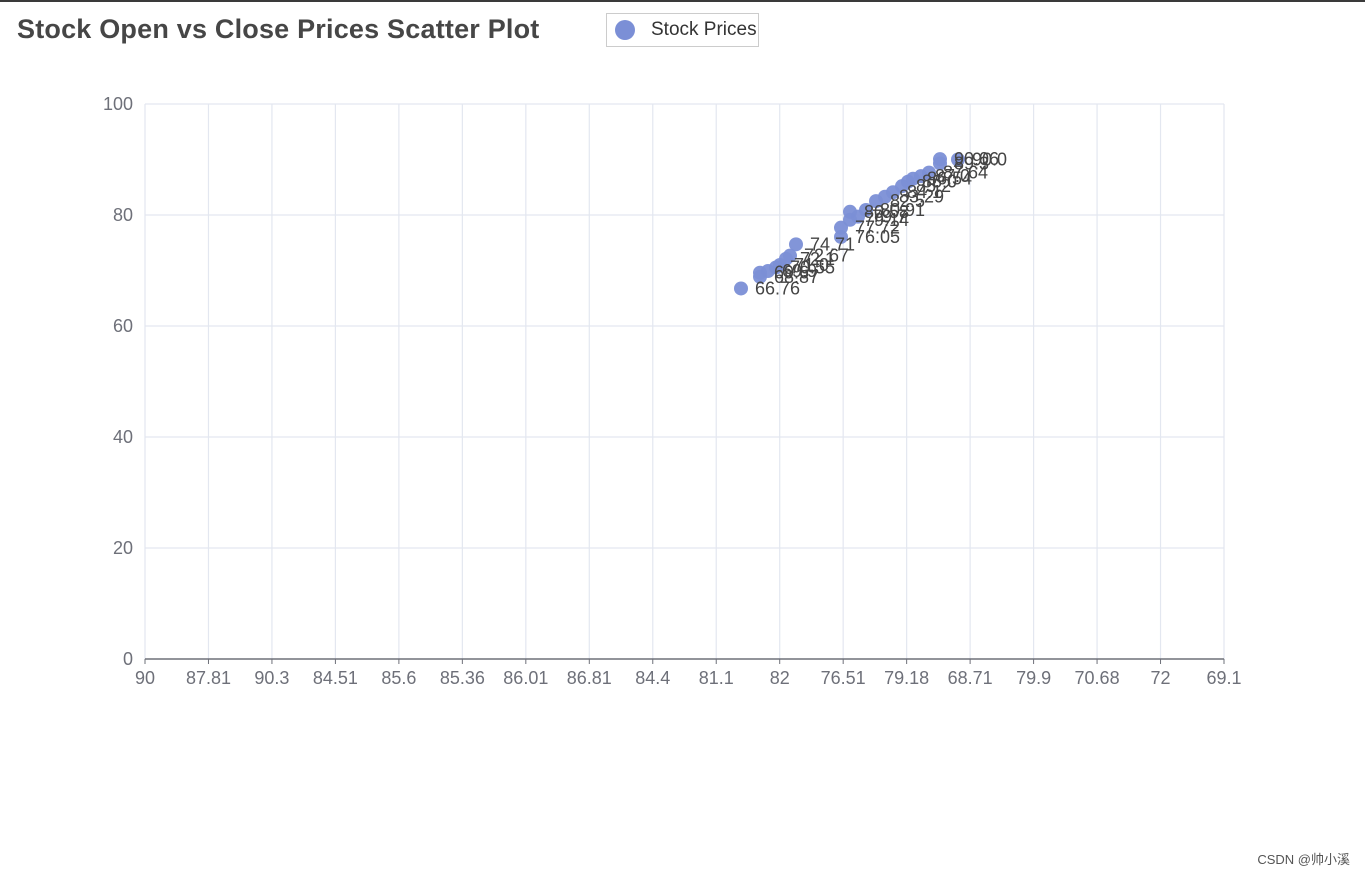  I want to click on x-tick-label: 90, so click(145, 678).